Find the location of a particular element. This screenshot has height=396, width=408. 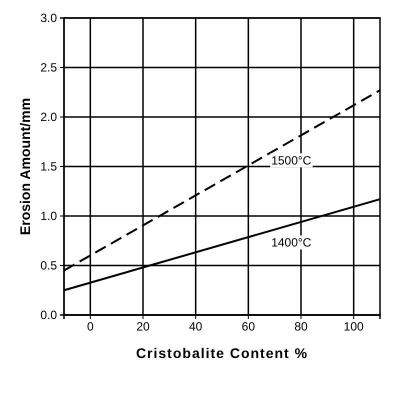

x-tick-label: 60 is located at coordinates (249, 327).